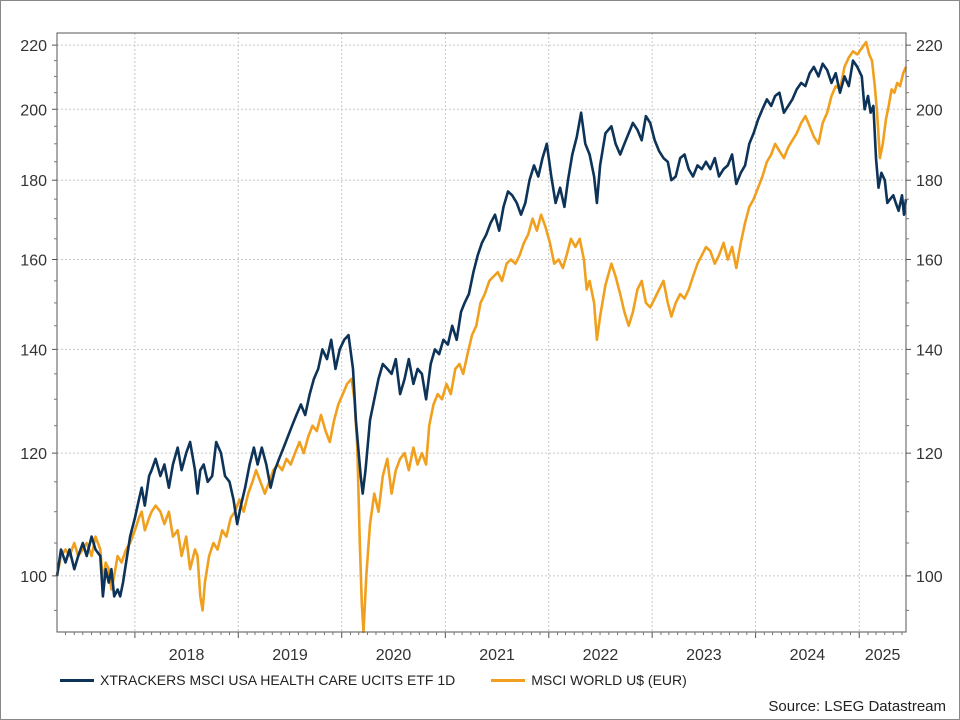 The image size is (960, 720). Describe the element at coordinates (33, 181) in the screenshot. I see `y-tick-label-left: 180` at that location.